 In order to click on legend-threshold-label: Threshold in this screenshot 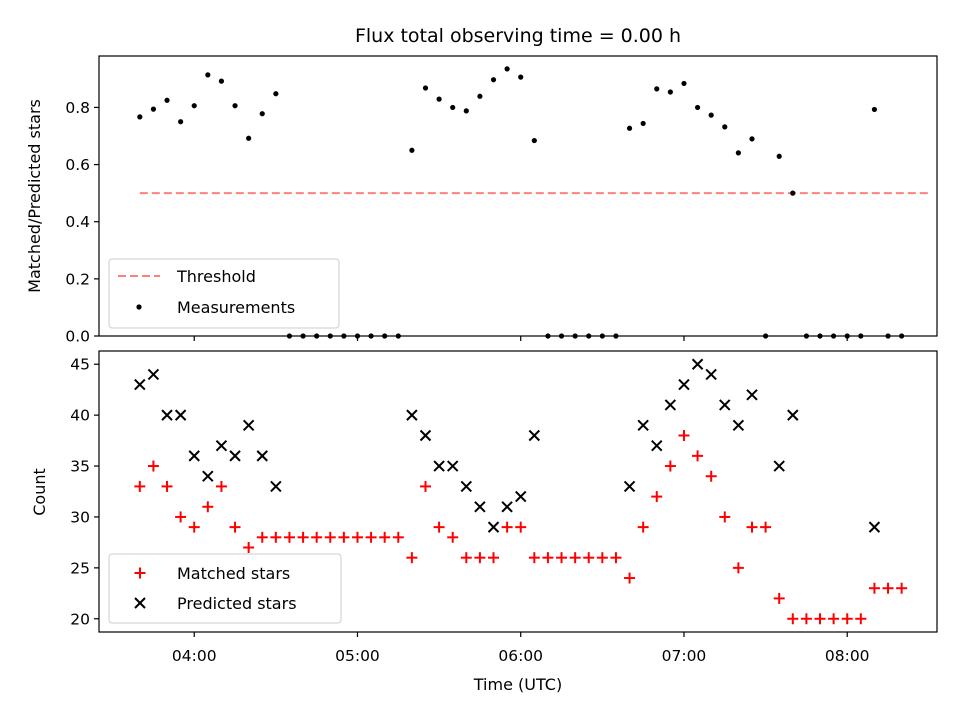, I will do `click(216, 276)`.